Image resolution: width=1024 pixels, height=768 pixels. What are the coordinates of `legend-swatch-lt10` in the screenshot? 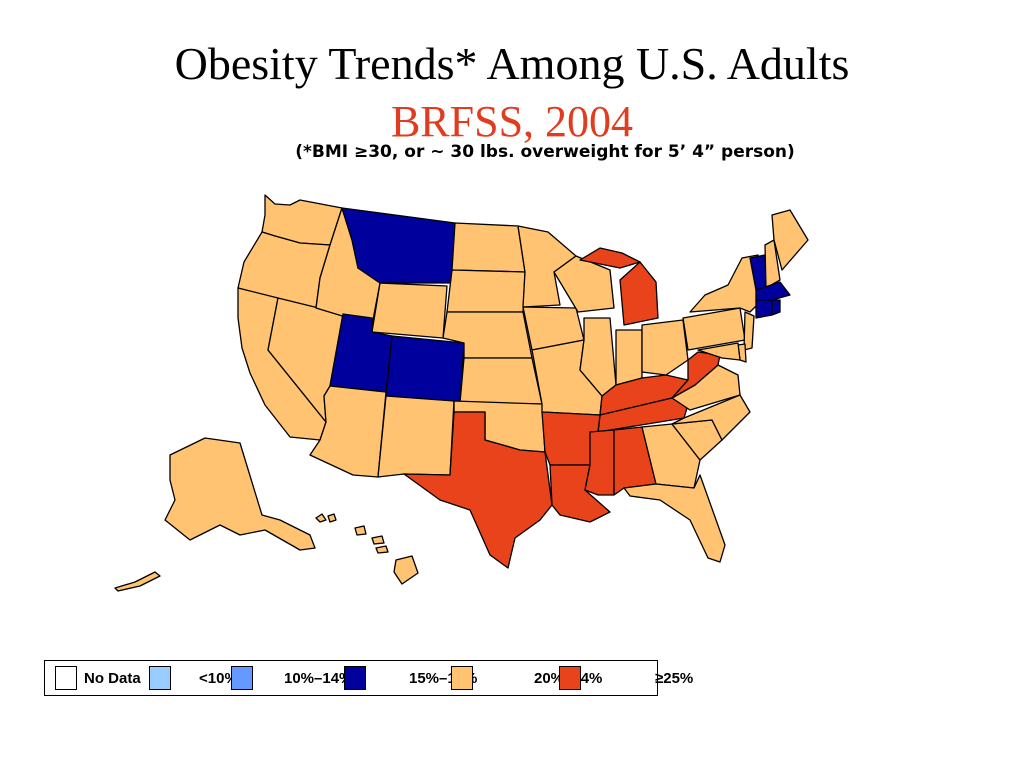 It's located at (160, 678).